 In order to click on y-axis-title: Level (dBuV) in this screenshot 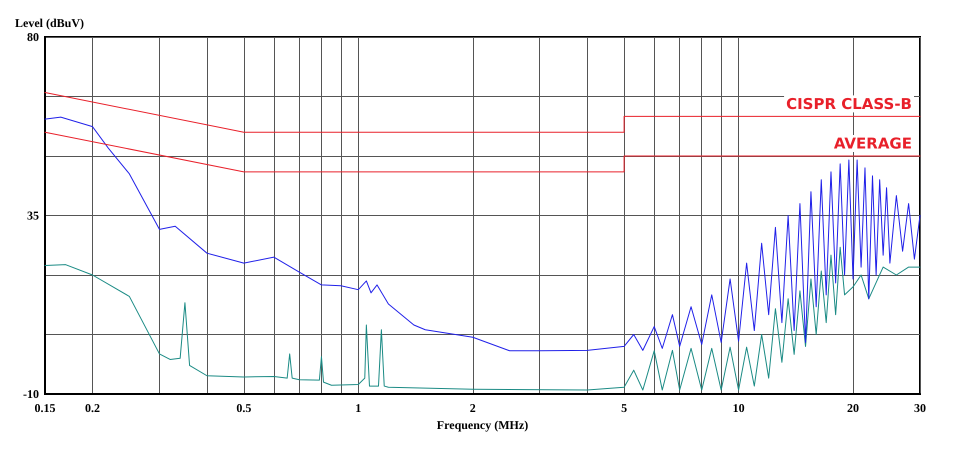, I will do `click(49, 23)`.